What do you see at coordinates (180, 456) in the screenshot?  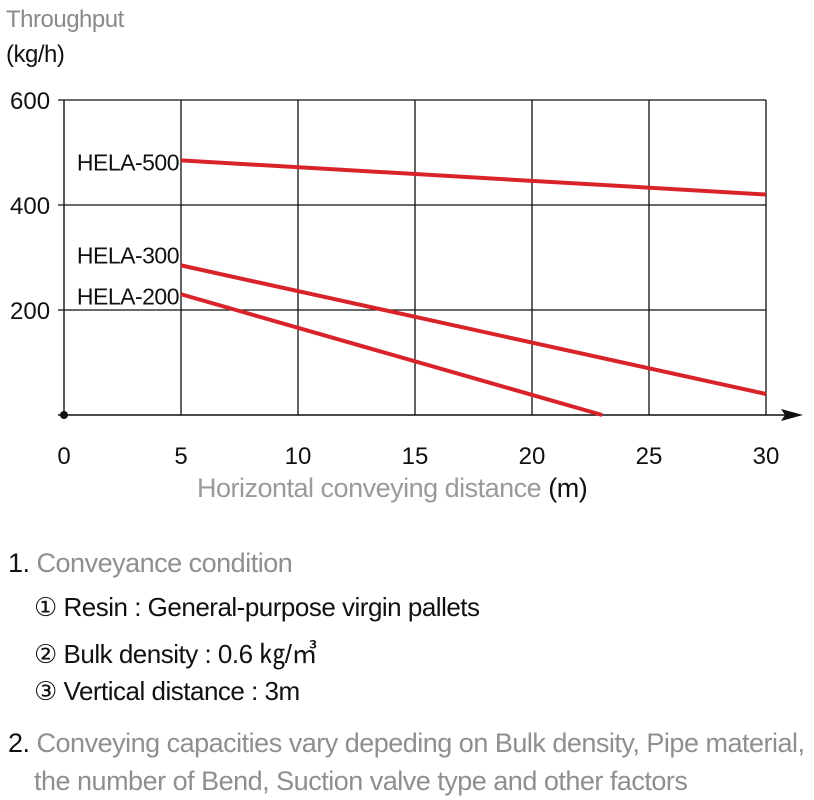 I see `x-tick-label-5: 5` at bounding box center [180, 456].